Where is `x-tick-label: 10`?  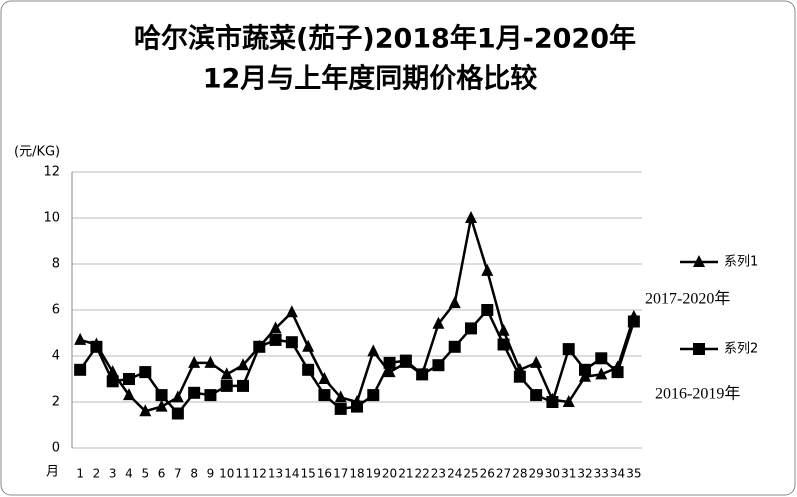 x-tick-label: 10 is located at coordinates (226, 474).